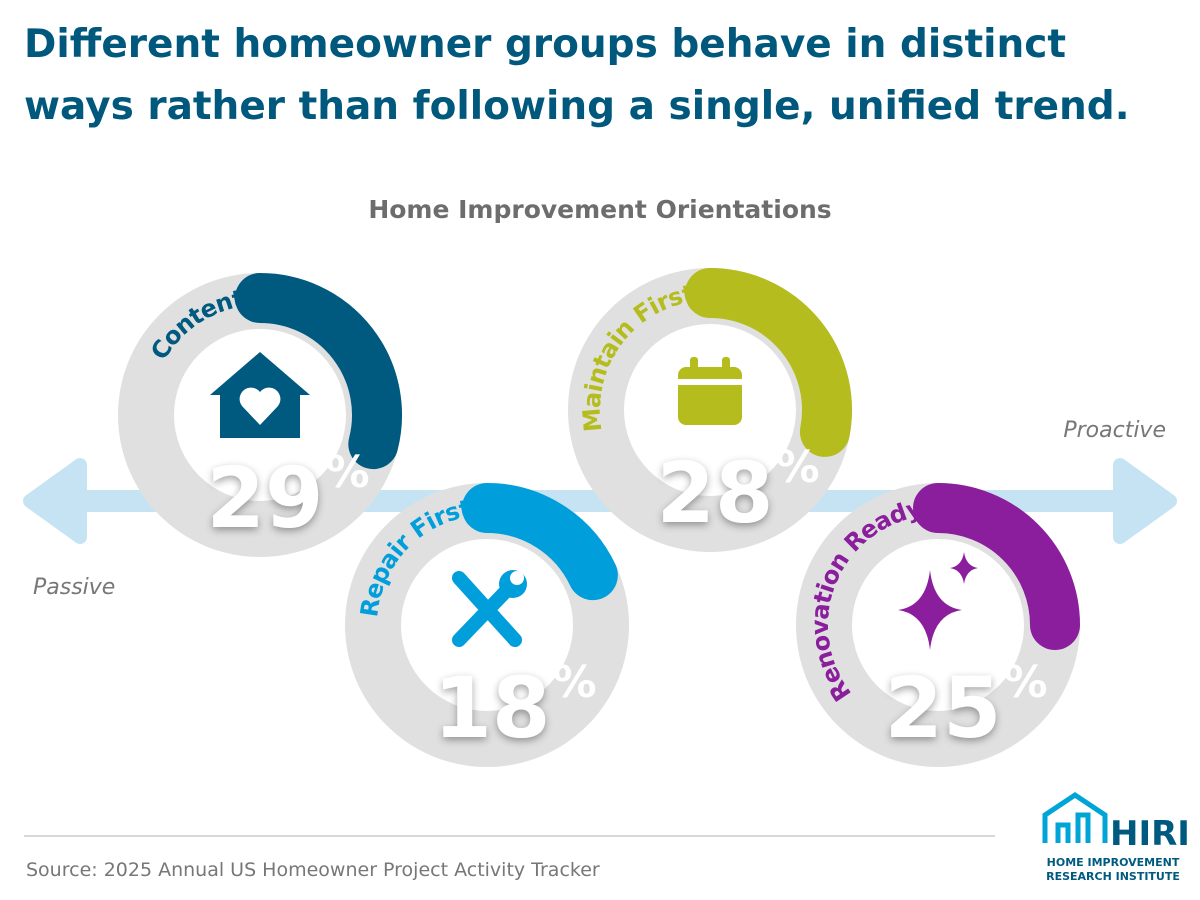 This screenshot has width=1200, height=900. Describe the element at coordinates (265, 498) in the screenshot. I see `value-label: 29` at that location.